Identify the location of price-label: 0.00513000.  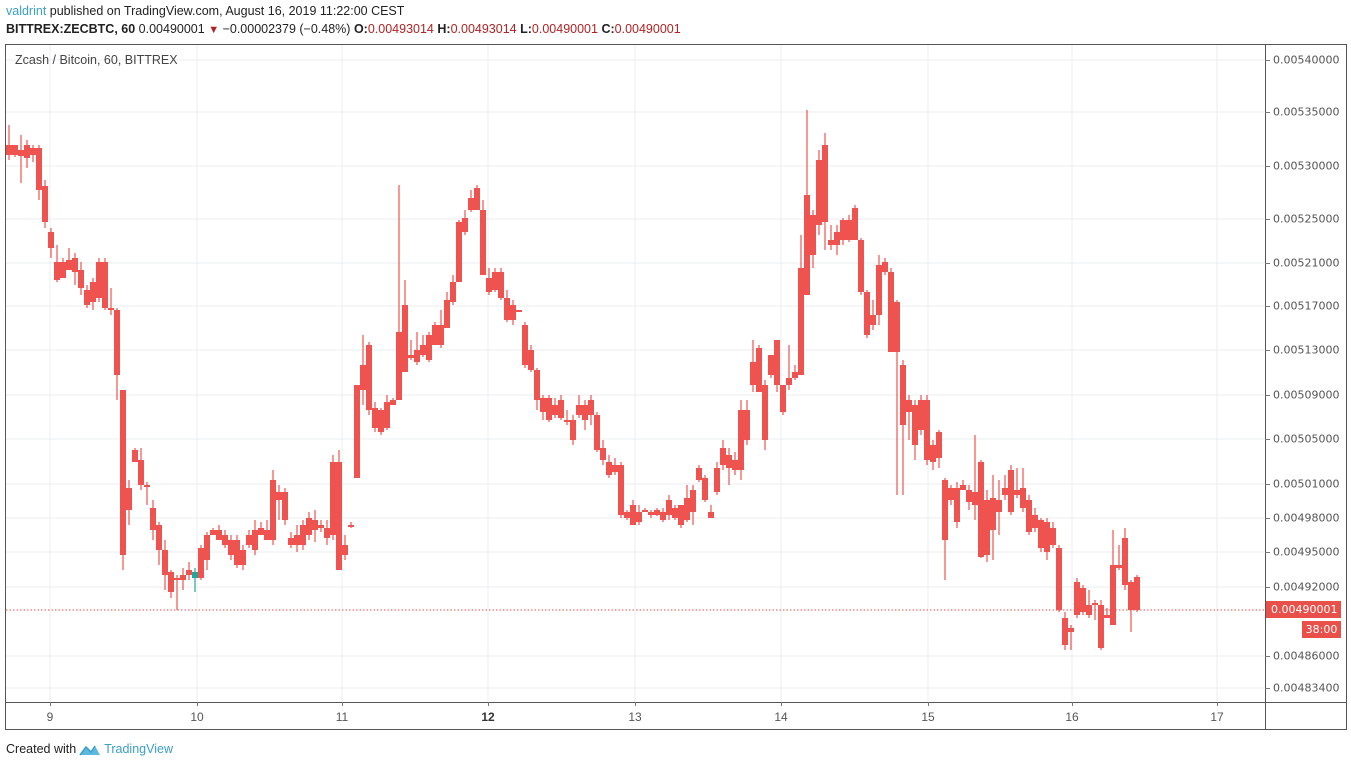
(1306, 350).